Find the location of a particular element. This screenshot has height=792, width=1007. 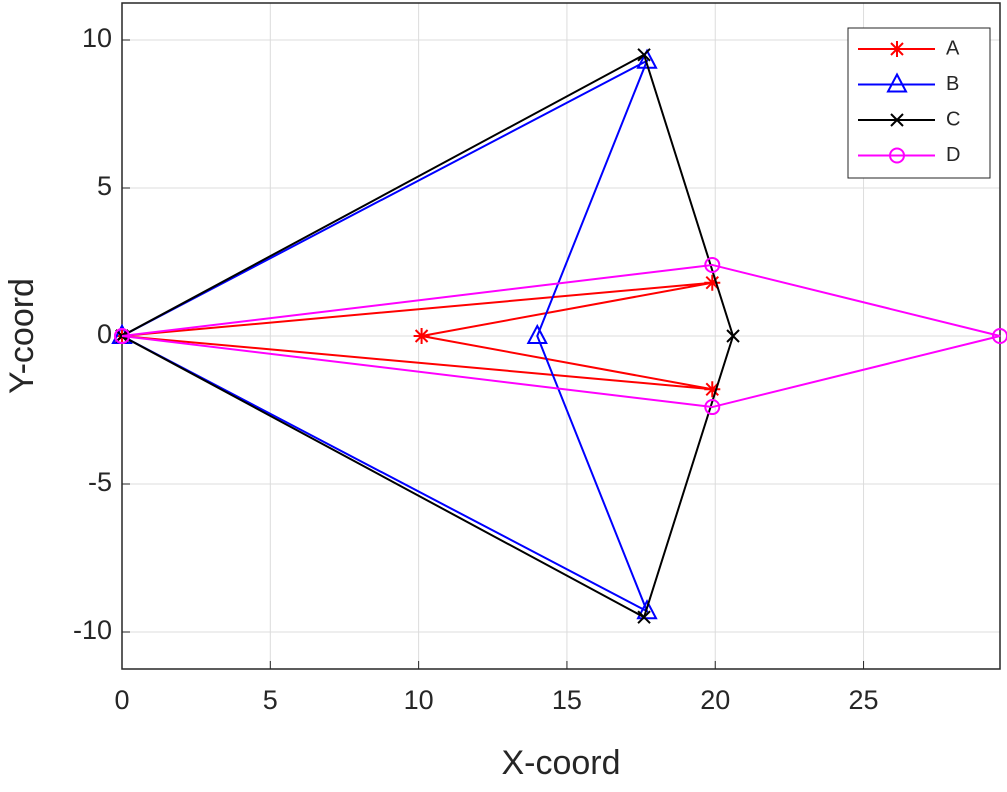

x-tick-label: 10 is located at coordinates (419, 700).